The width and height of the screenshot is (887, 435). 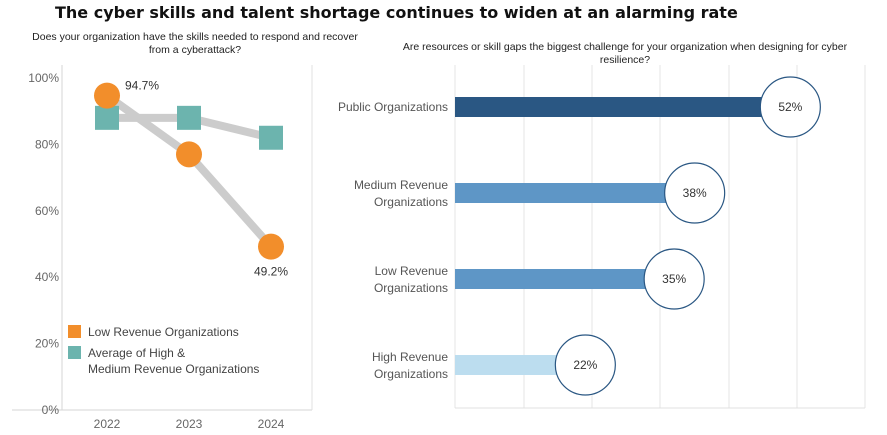 What do you see at coordinates (74, 331) in the screenshot?
I see `legend-swatch-low-revenue` at bounding box center [74, 331].